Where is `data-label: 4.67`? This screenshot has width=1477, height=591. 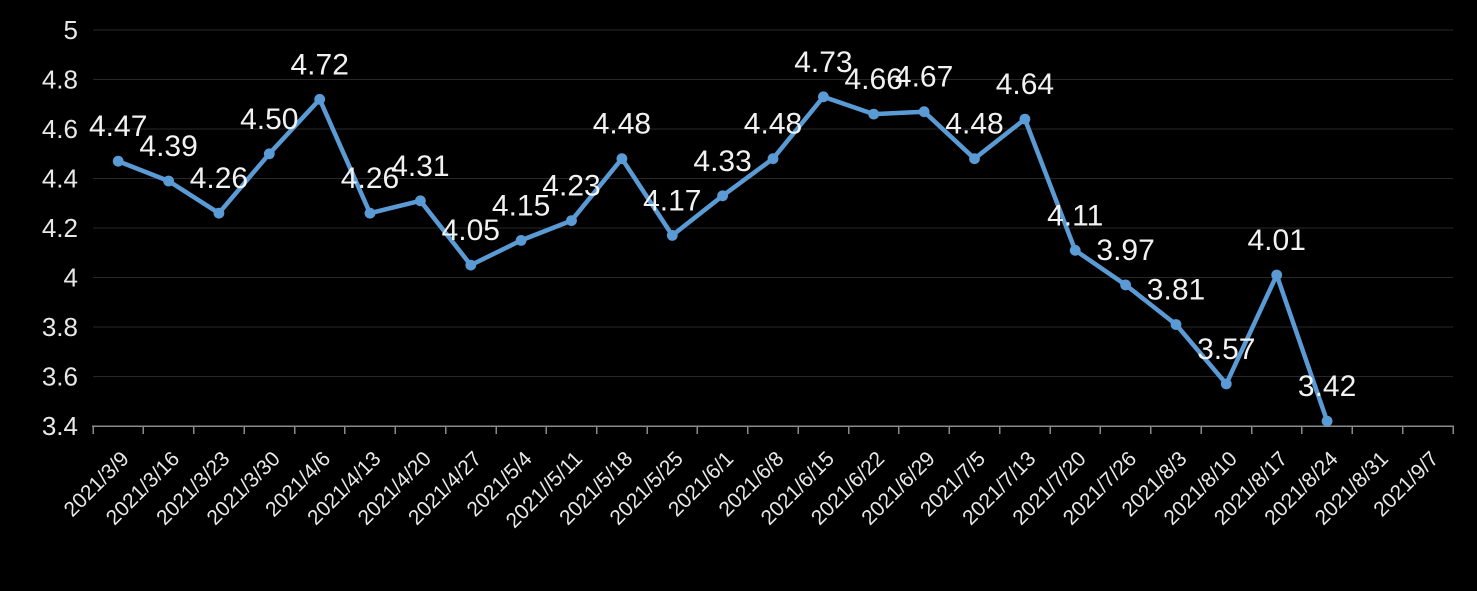
data-label: 4.67 is located at coordinates (924, 77).